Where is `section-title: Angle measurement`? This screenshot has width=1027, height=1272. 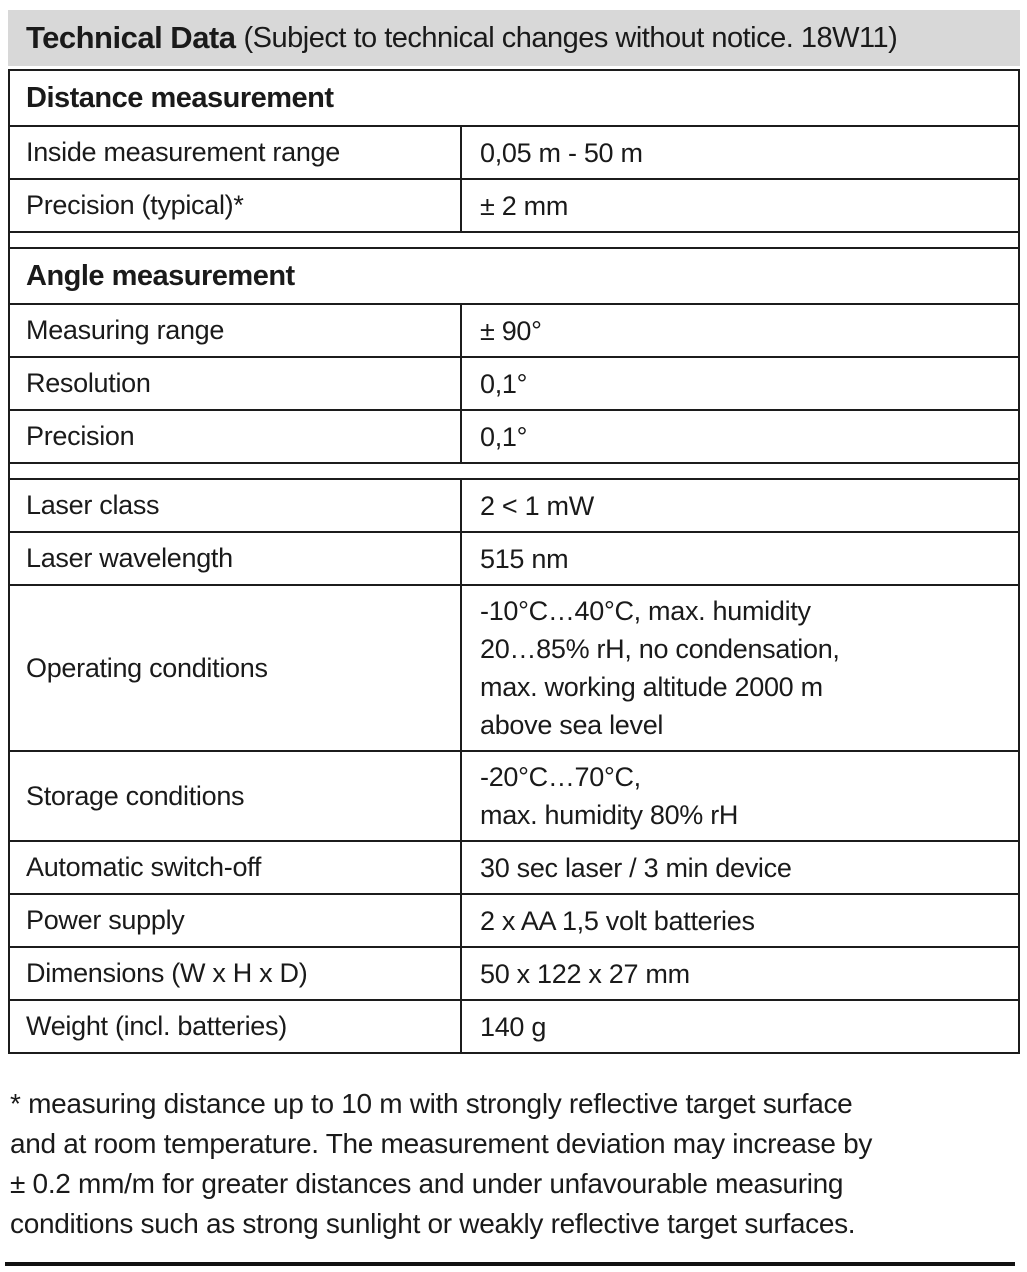 section-title: Angle measurement is located at coordinates (160, 275).